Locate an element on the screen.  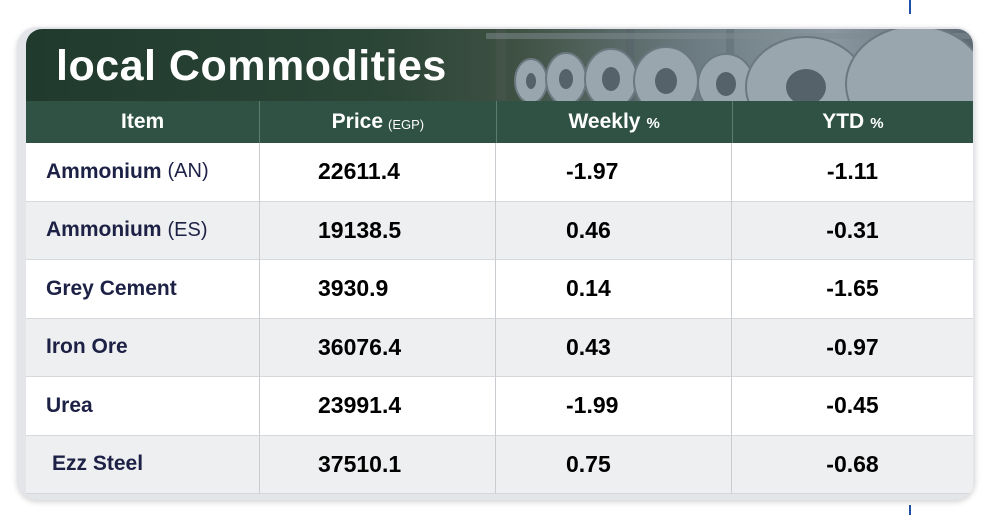
item-cell: Ammonium (ES) is located at coordinates (143, 230).